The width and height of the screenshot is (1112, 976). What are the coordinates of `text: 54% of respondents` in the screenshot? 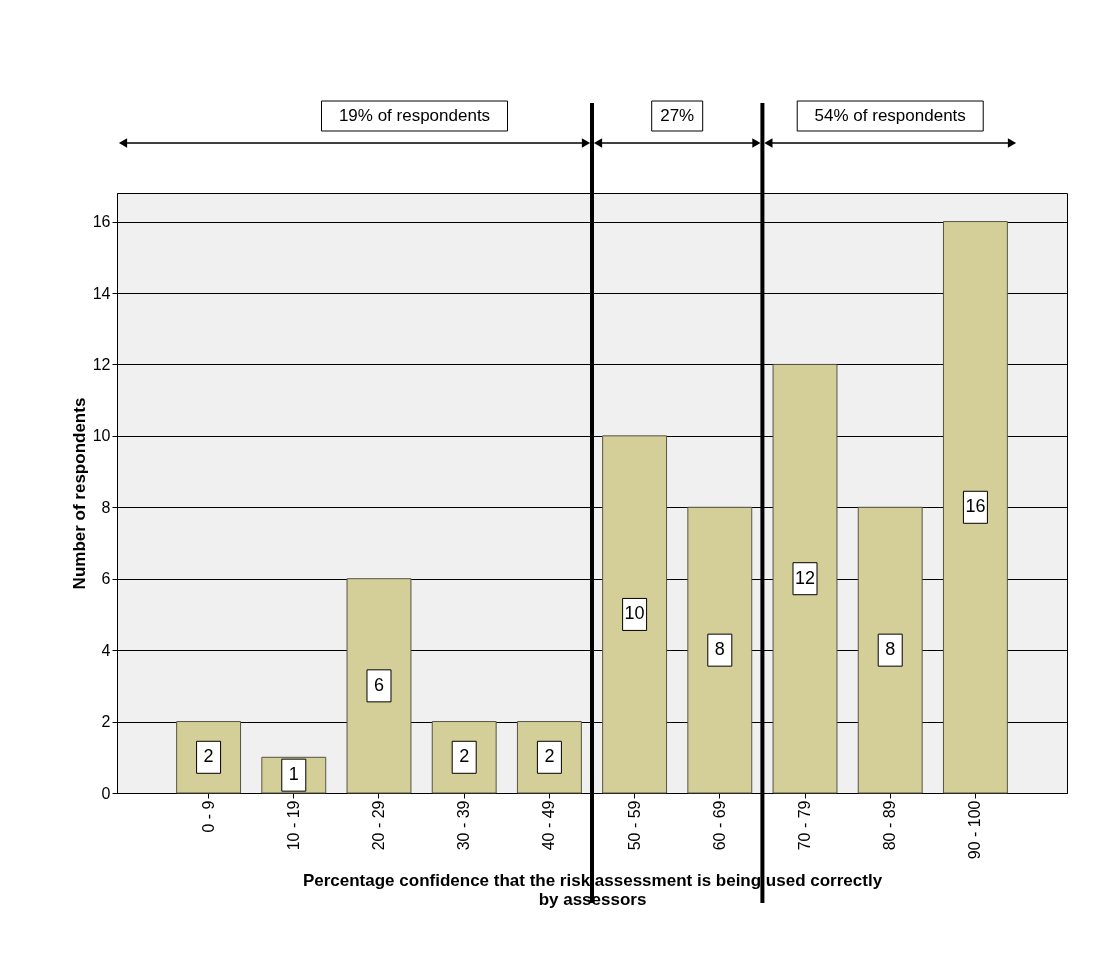 It's located at (890, 115).